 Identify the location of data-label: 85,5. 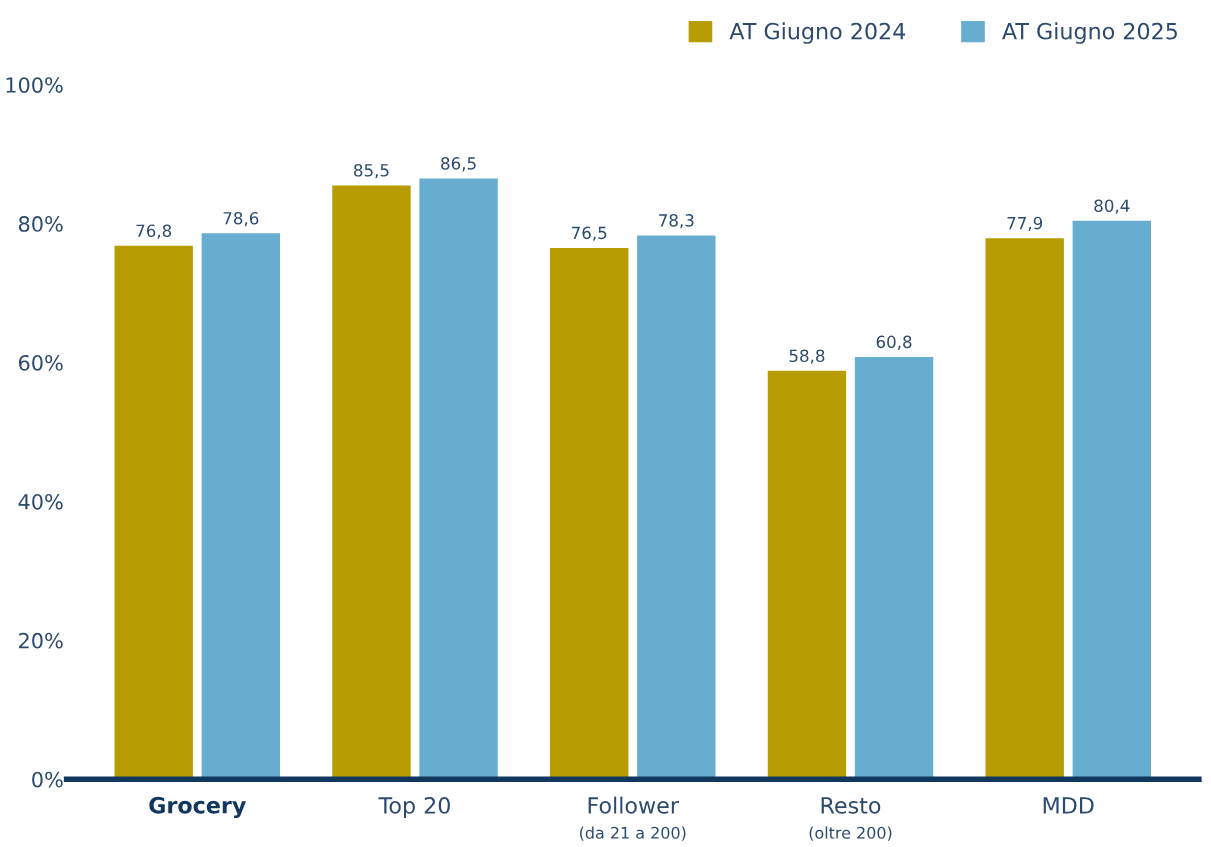
(371, 171).